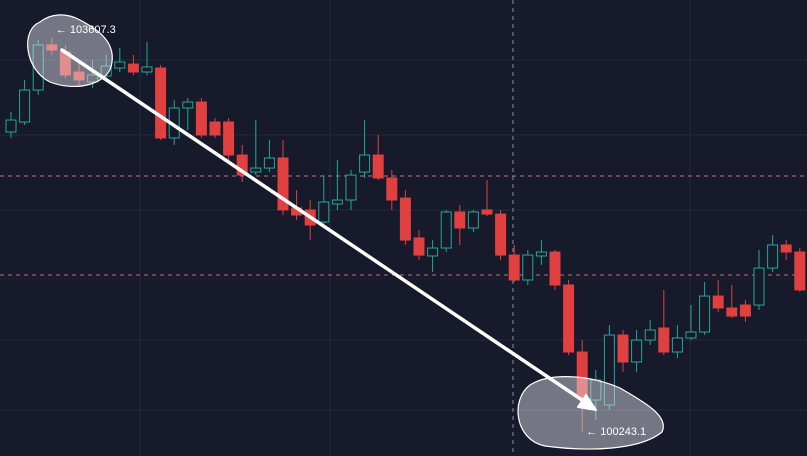 This screenshot has width=807, height=456. Describe the element at coordinates (587, 402) in the screenshot. I see `arrow-head` at that location.